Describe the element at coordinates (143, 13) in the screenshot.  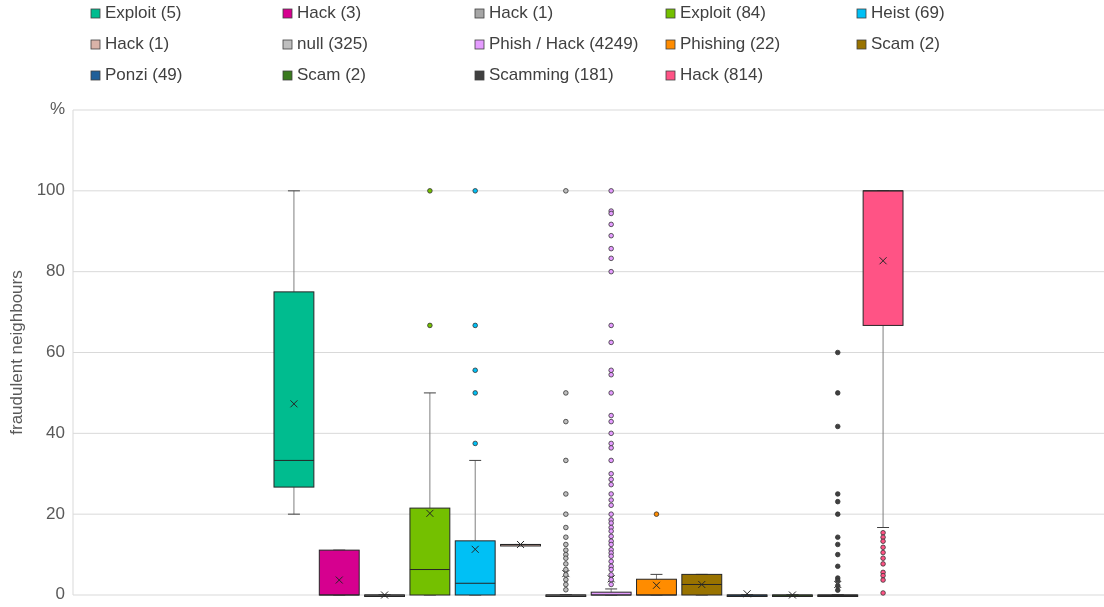
I see `legend-label: Exploit (5)` at that location.